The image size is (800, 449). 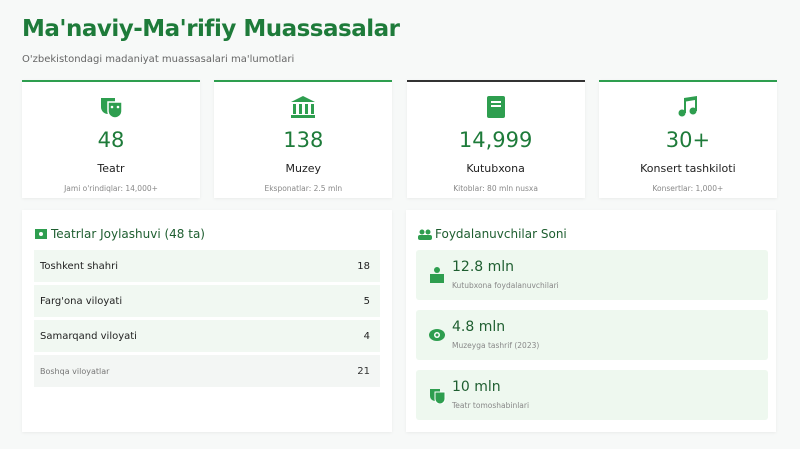 I want to click on stat-value: 14,999, so click(x=495, y=140).